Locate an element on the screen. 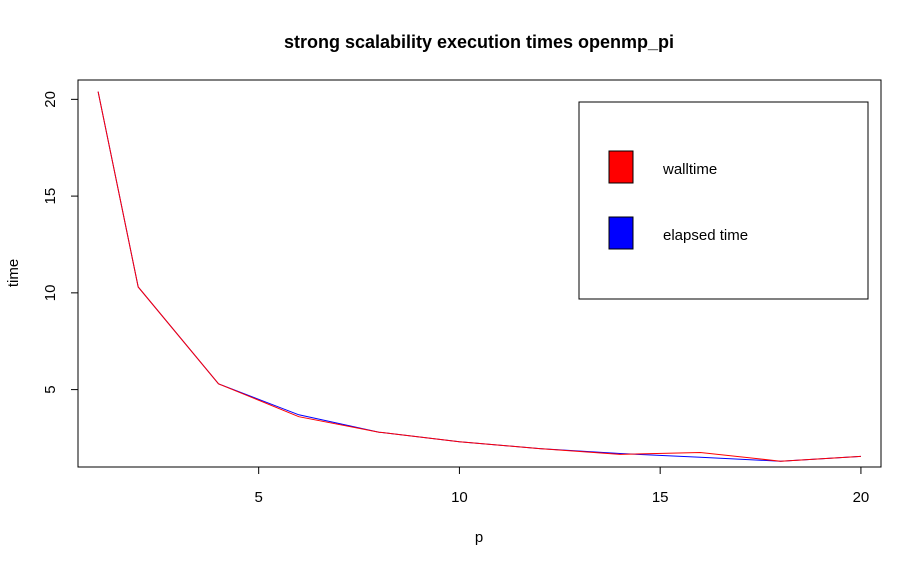 This screenshot has height=566, width=923. legend: walltime elapsed time is located at coordinates (723, 200).